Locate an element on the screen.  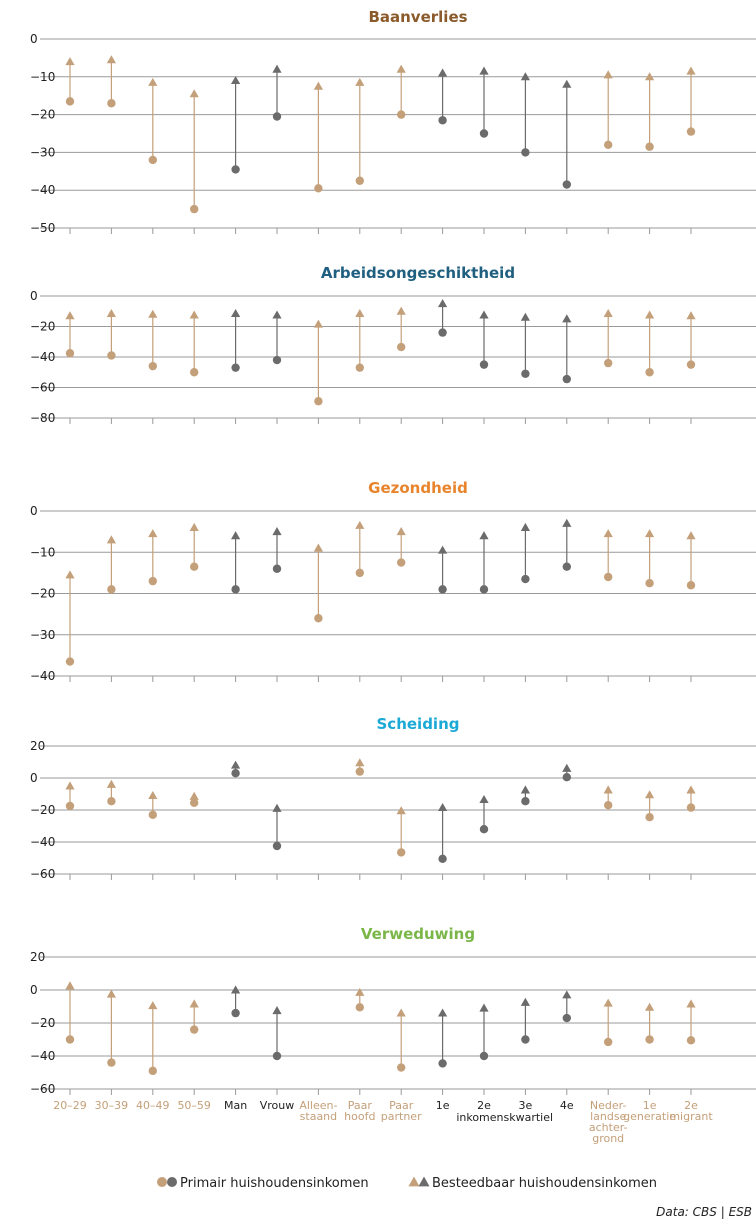
legend-label: Besteedbaar huishoudensinkomen is located at coordinates (544, 1183).